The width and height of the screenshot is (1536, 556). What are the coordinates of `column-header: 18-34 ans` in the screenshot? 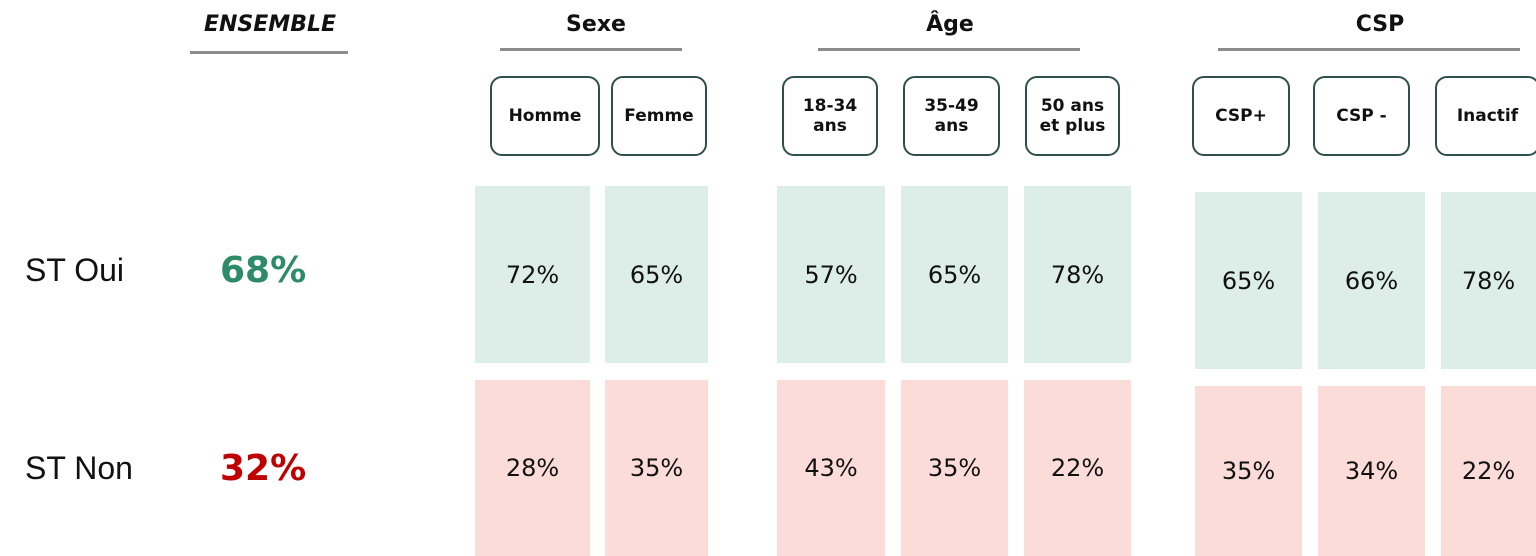 It's located at (830, 116).